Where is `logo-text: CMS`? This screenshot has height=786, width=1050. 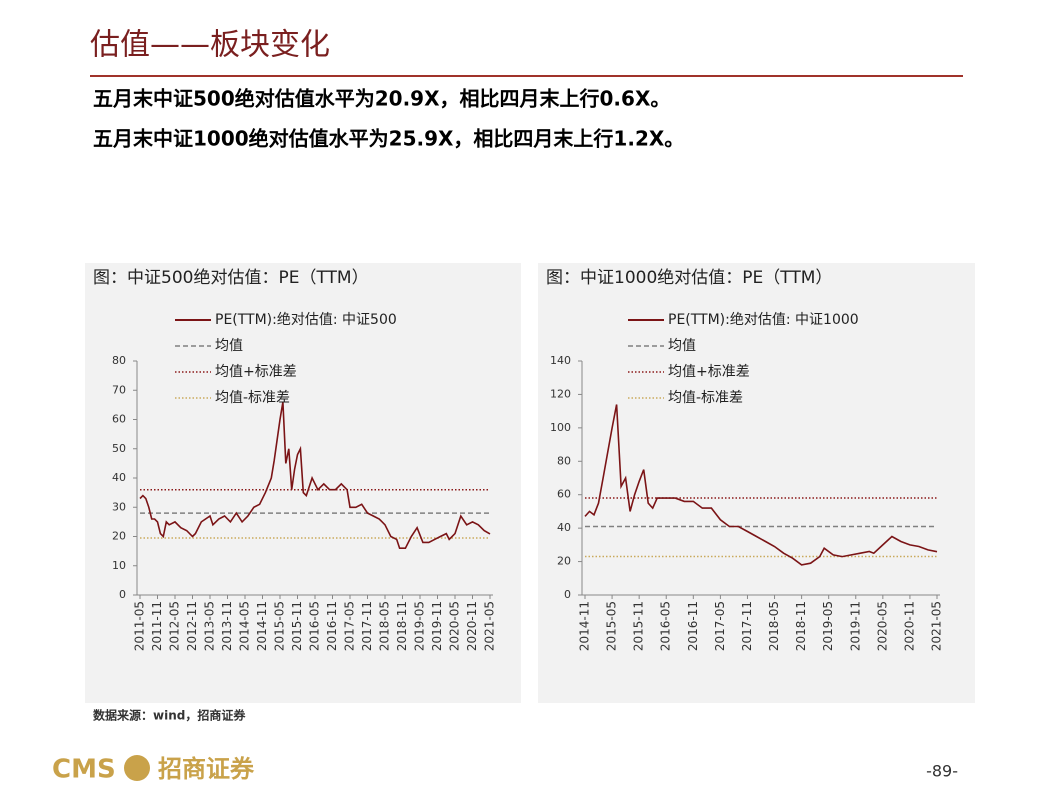 logo-text: CMS is located at coordinates (84, 770).